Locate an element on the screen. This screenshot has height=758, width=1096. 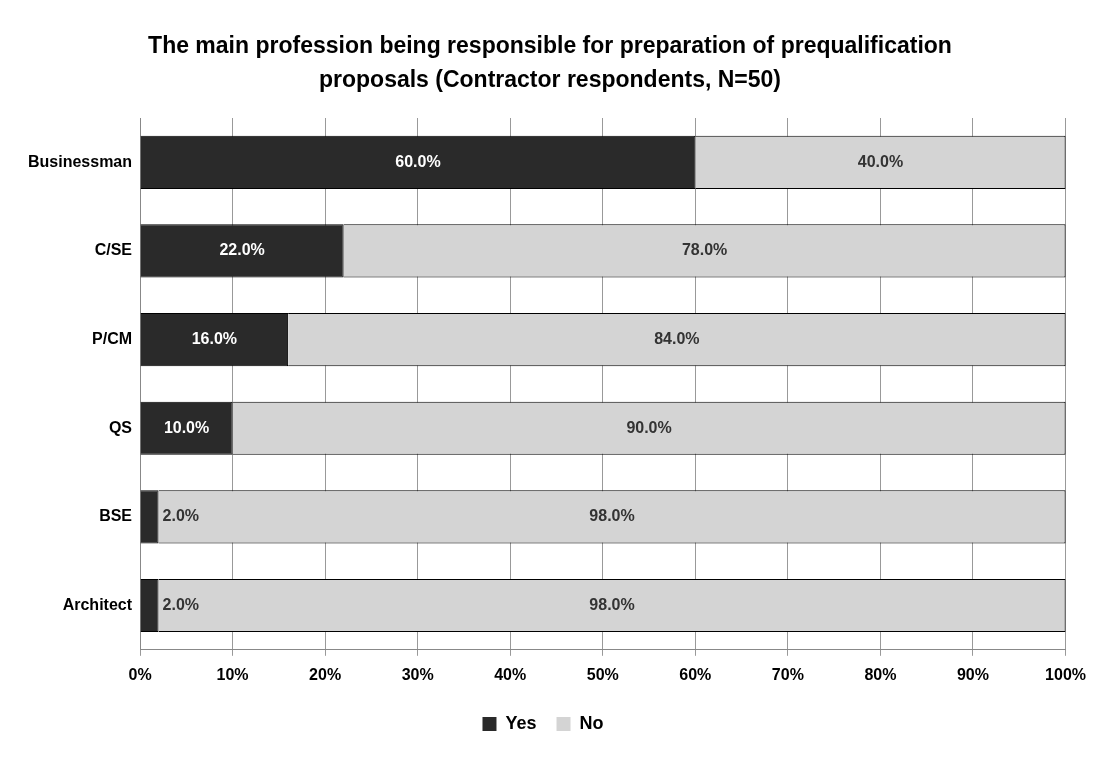
y-tick-label: QS is located at coordinates (120, 427).